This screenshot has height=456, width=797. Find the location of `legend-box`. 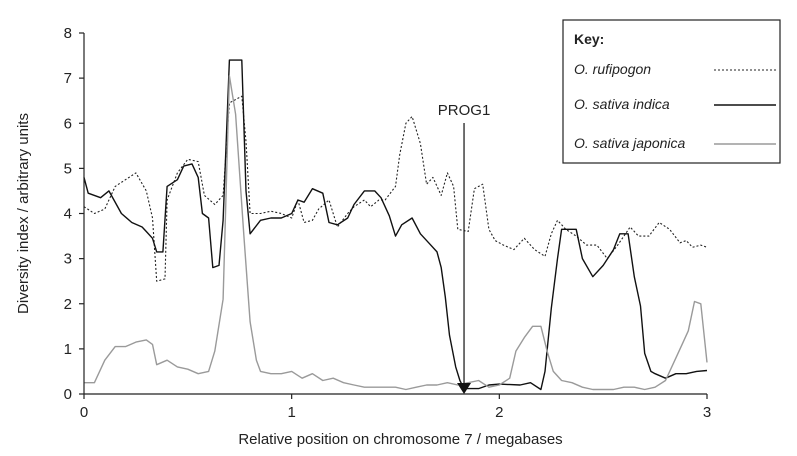

legend-box is located at coordinates (671, 91).